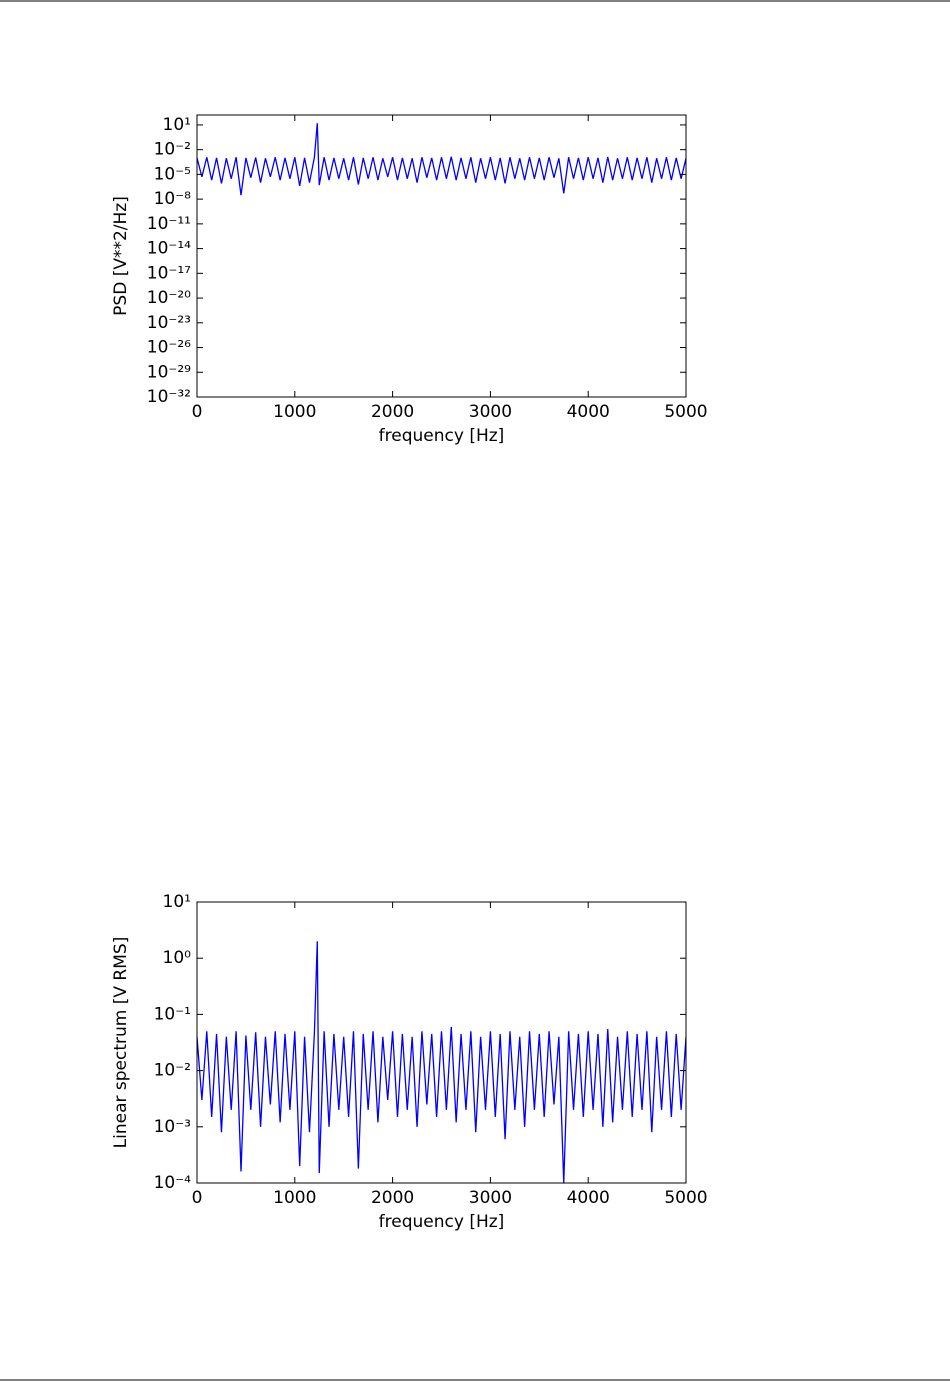  What do you see at coordinates (172, 174) in the screenshot?
I see `y-tick-label: 10⁻⁵` at bounding box center [172, 174].